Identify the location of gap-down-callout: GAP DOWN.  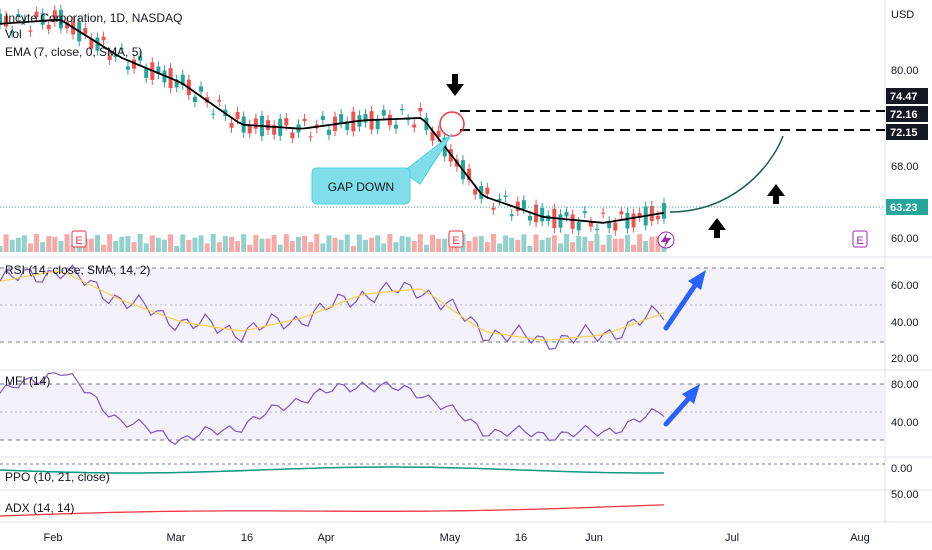
(382, 169).